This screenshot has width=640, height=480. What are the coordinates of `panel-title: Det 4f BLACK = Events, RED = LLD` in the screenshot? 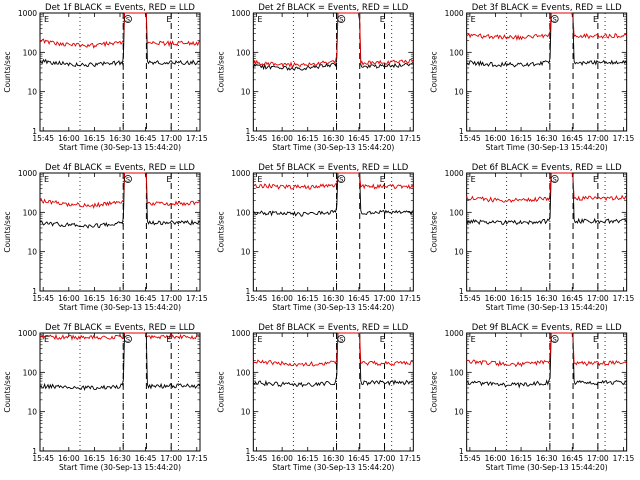 It's located at (120, 168).